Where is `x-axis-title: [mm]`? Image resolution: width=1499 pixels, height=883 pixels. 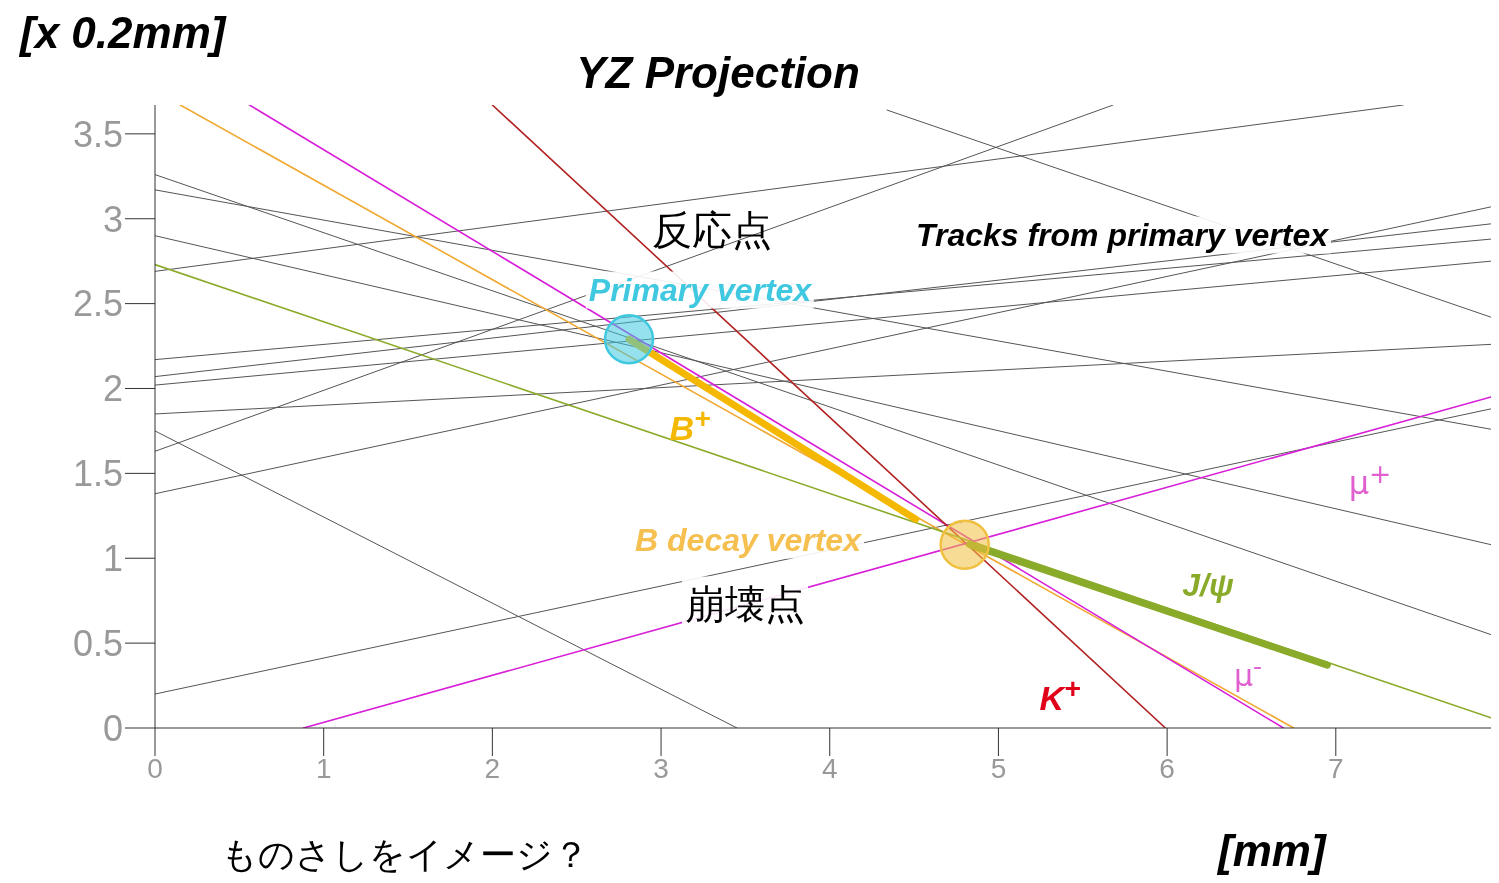
x-axis-title: [mm] is located at coordinates (1272, 851).